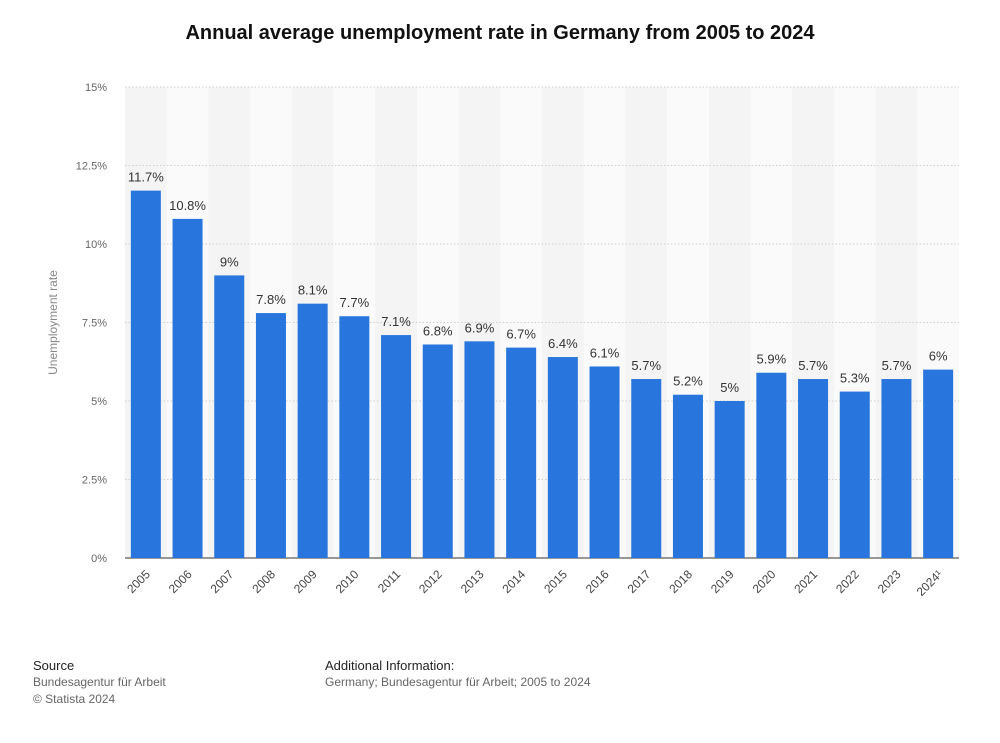 The width and height of the screenshot is (1000, 743). I want to click on x-tick-label: 2020, so click(764, 581).